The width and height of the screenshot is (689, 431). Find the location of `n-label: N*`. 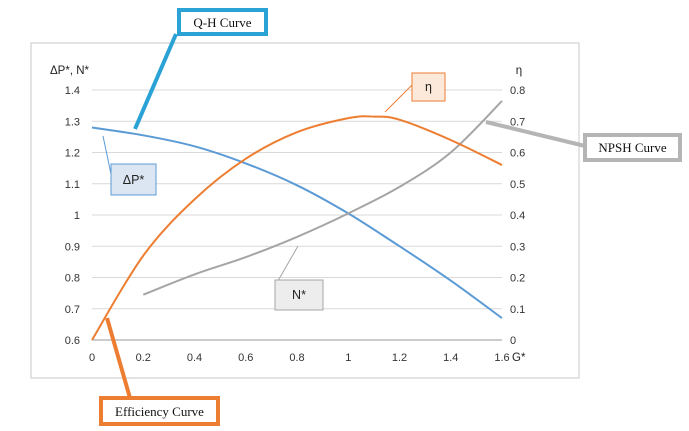

n-label: N* is located at coordinates (299, 295).